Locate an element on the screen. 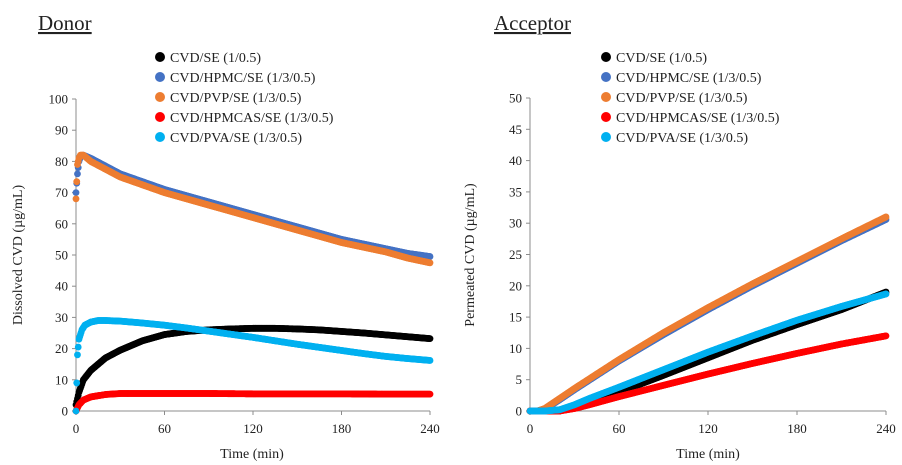  donor-legend-label: CVD/PVP/SE (1/3/0.5) is located at coordinates (236, 98).